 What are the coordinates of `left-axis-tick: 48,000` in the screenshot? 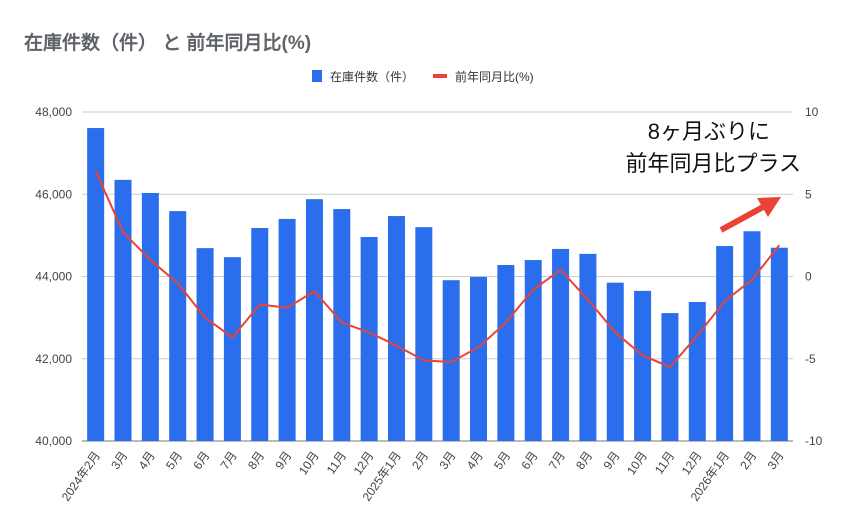 It's located at (53, 112).